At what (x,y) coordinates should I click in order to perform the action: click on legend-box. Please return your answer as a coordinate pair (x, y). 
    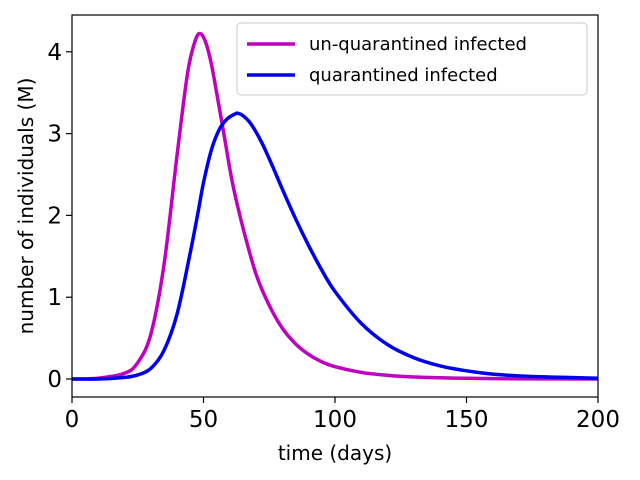
    Looking at the image, I should click on (412, 59).